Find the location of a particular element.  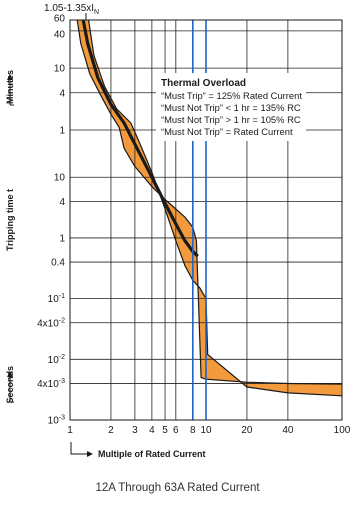

y-tick-sec-1: 1 is located at coordinates (62, 238).